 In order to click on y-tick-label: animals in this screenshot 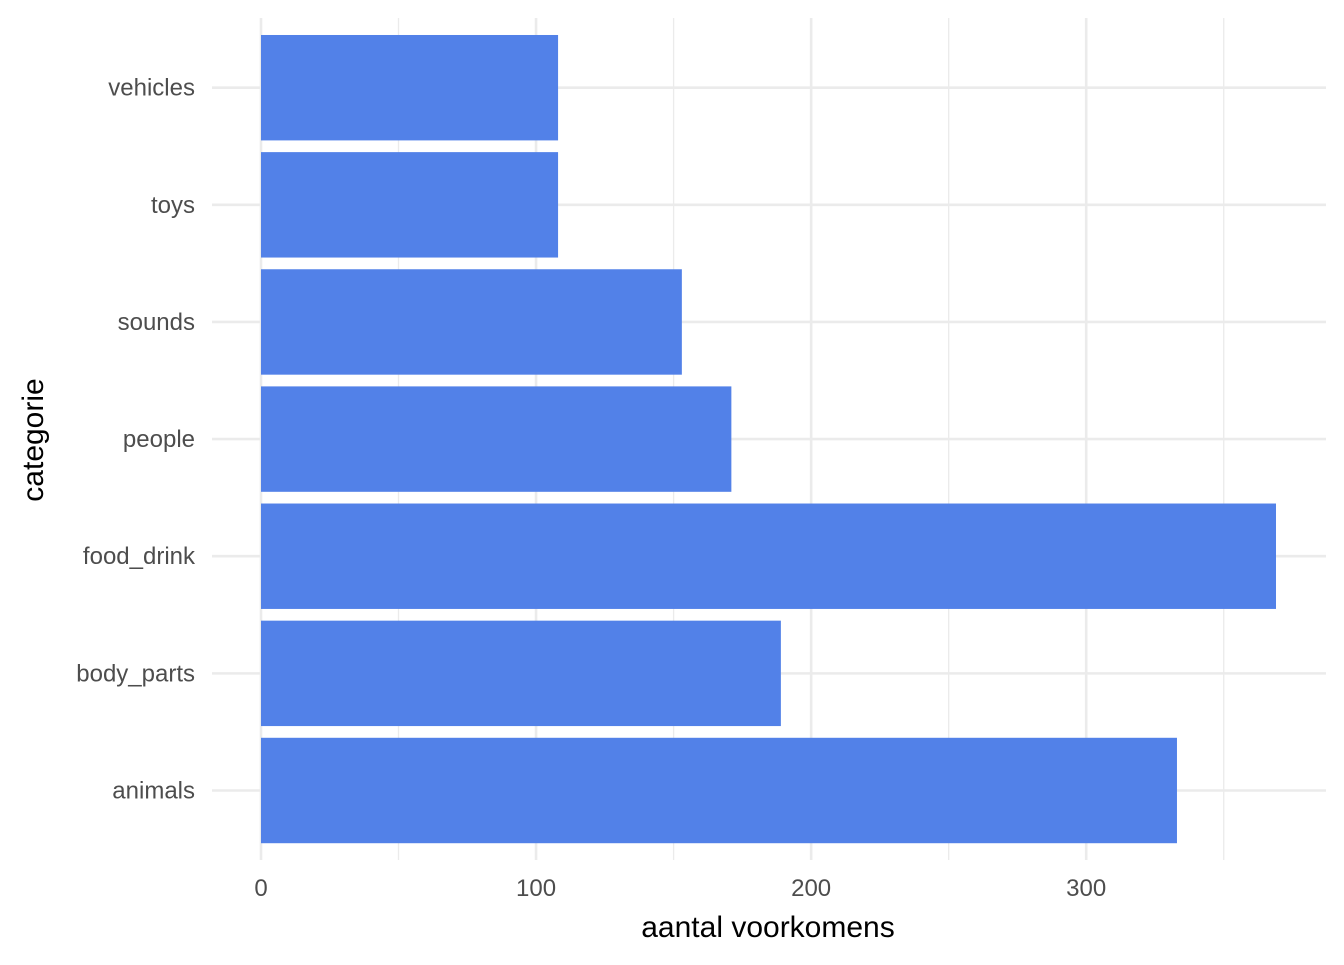, I will do `click(153, 791)`.